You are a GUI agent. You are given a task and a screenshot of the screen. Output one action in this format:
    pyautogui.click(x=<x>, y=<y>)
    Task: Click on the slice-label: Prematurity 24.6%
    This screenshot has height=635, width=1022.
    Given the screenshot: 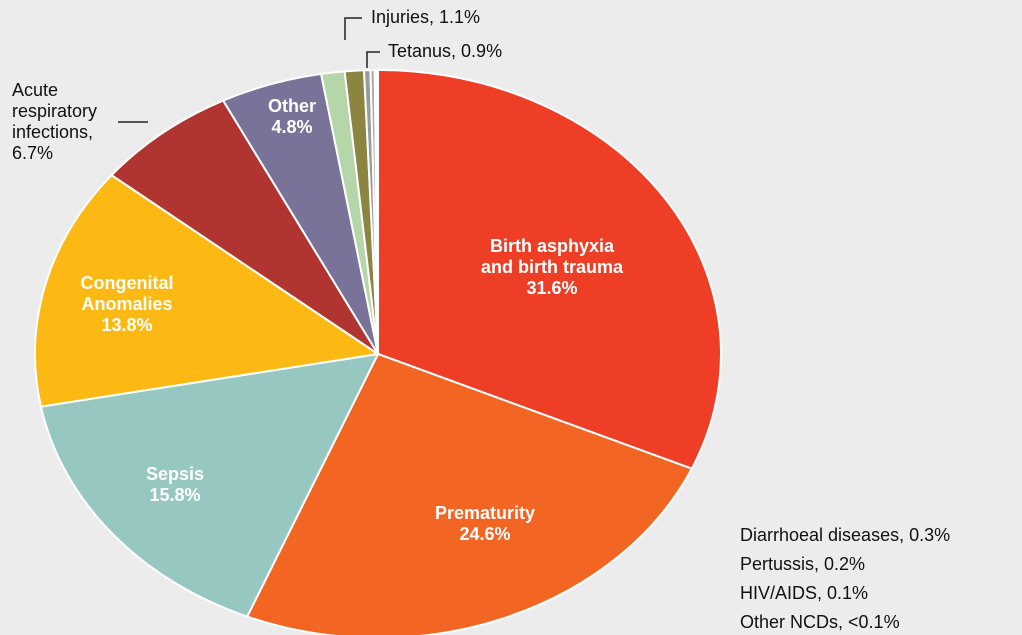 What is the action you would take?
    pyautogui.click(x=485, y=524)
    